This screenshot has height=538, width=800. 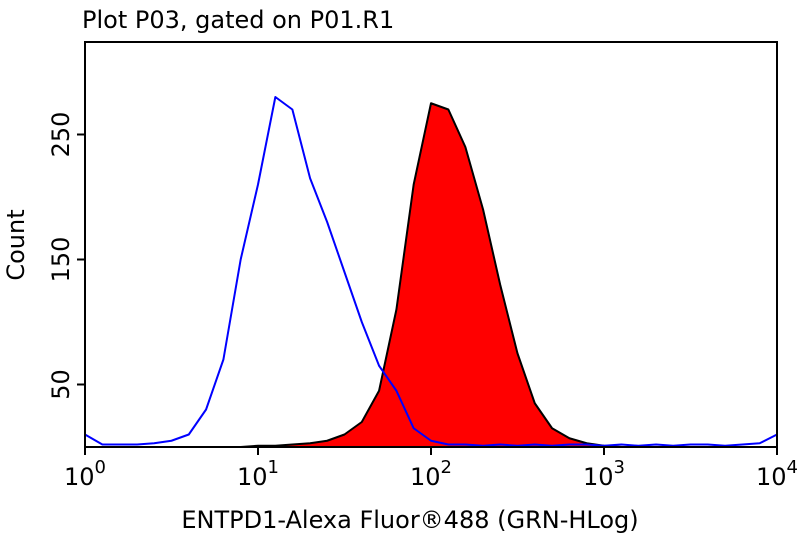 What do you see at coordinates (100, 467) in the screenshot?
I see `x-tick-exponent: 0` at bounding box center [100, 467].